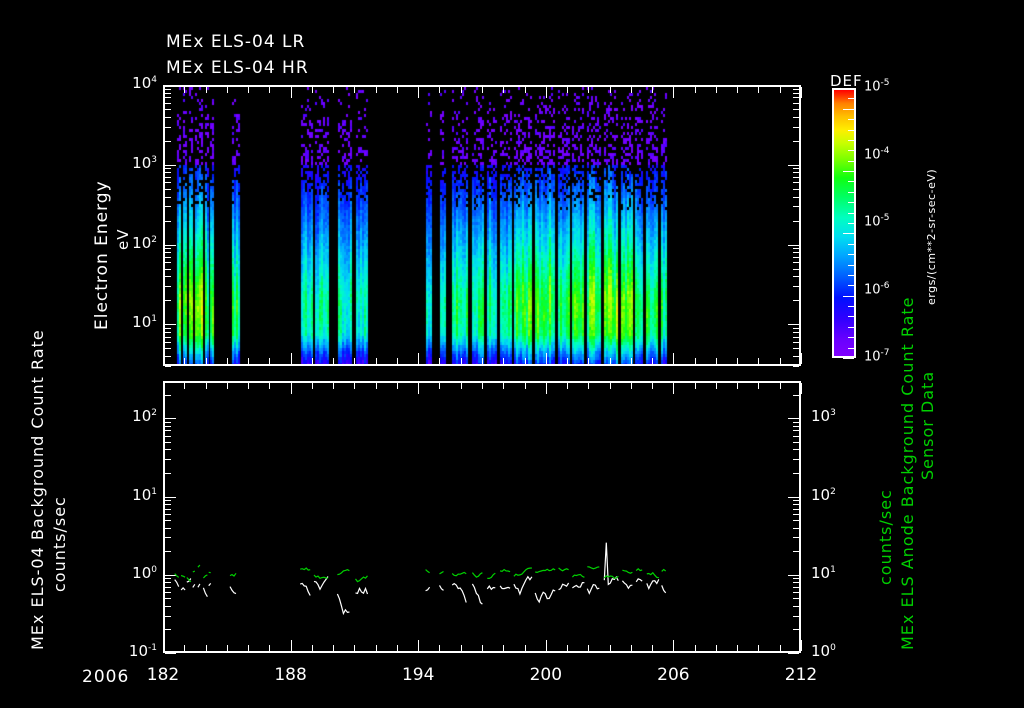  What do you see at coordinates (877, 356) in the screenshot?
I see `colorbar-tick-label: 10⁻⁷` at bounding box center [877, 356].